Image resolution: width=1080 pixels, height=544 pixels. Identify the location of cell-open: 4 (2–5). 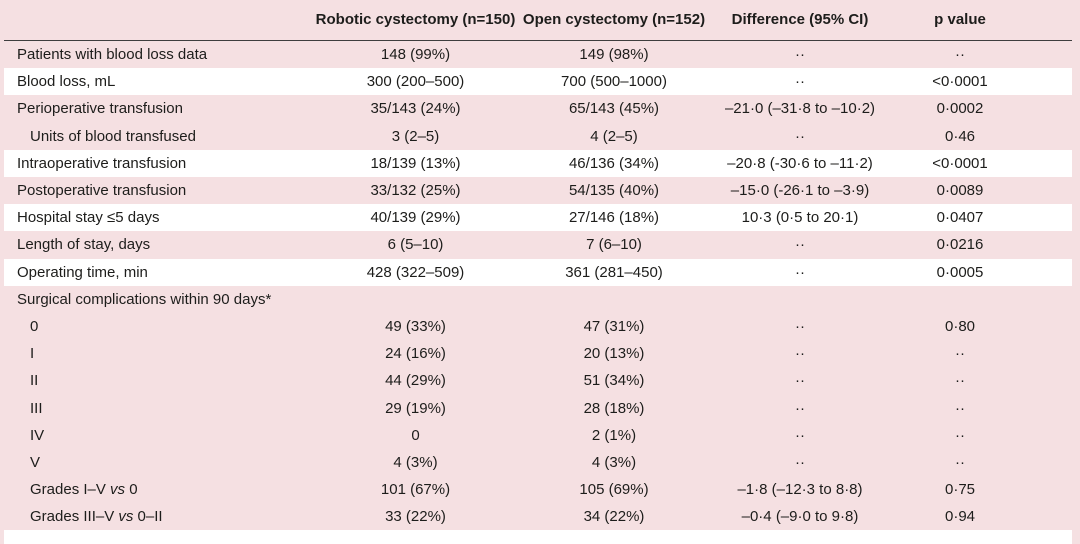
(614, 136).